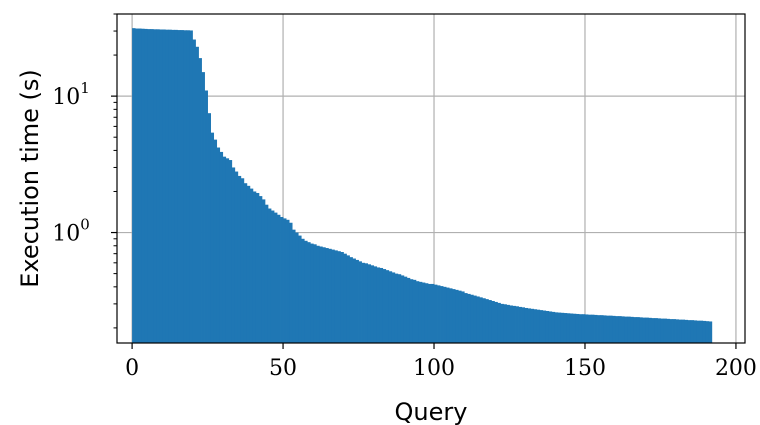 The height and width of the screenshot is (425, 760). I want to click on x-tick-label: 200, so click(736, 368).